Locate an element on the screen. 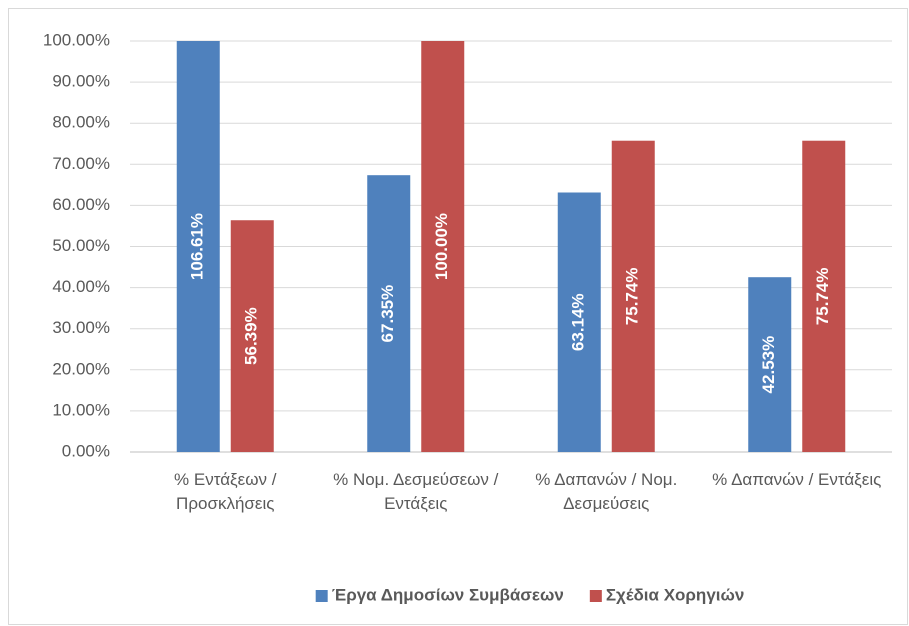 Image resolution: width=909 pixels, height=626 pixels. y-tick-label: 10.00% is located at coordinates (81, 409).